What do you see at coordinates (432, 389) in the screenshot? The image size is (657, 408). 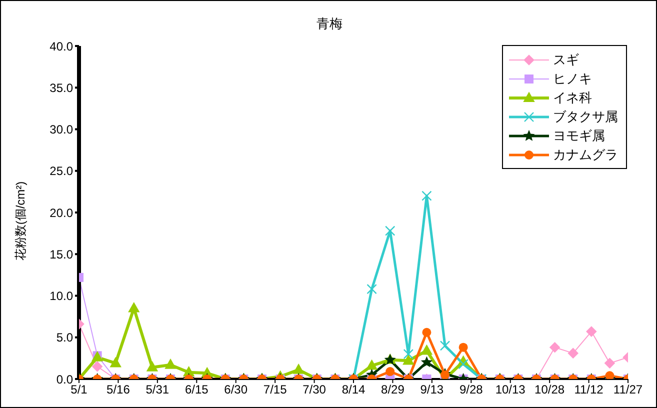 I see `x-tick-label: 9/13` at bounding box center [432, 389].